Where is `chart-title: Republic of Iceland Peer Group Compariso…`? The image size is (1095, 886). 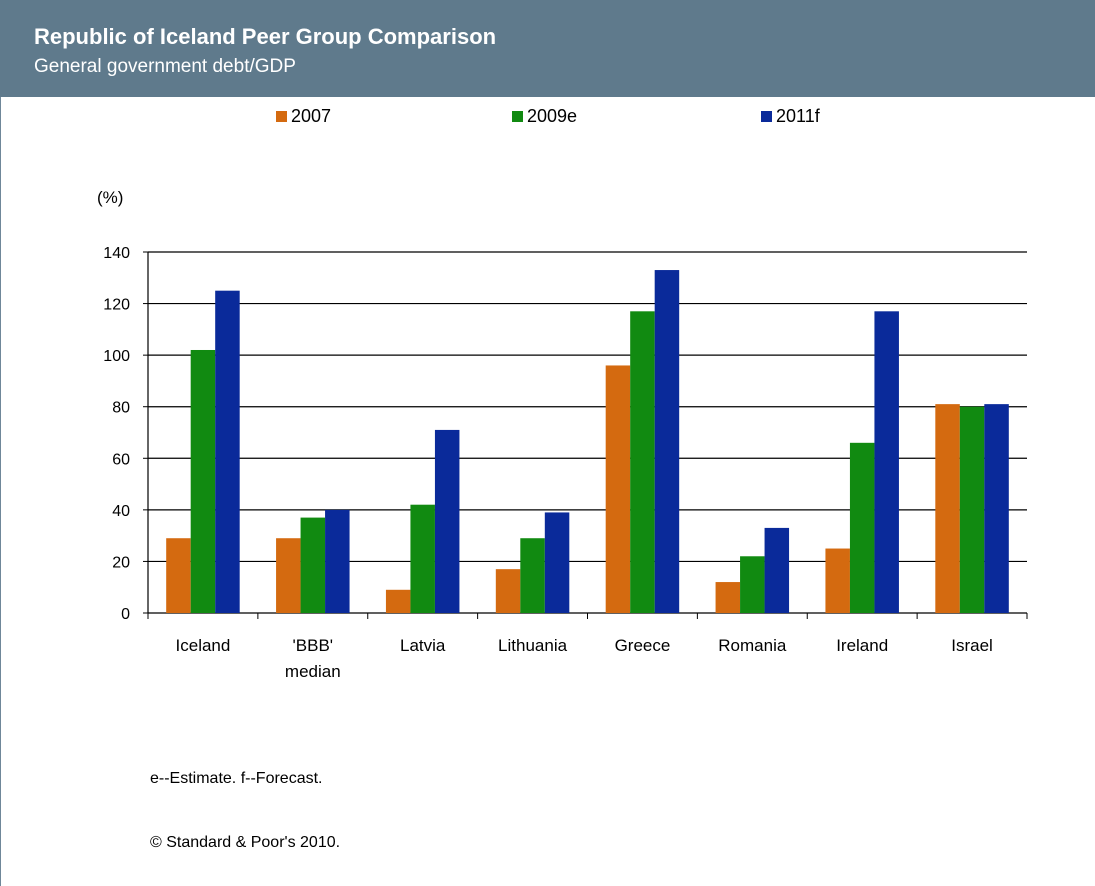
chart-title: Republic of Iceland Peer Group Compariso… is located at coordinates (265, 36).